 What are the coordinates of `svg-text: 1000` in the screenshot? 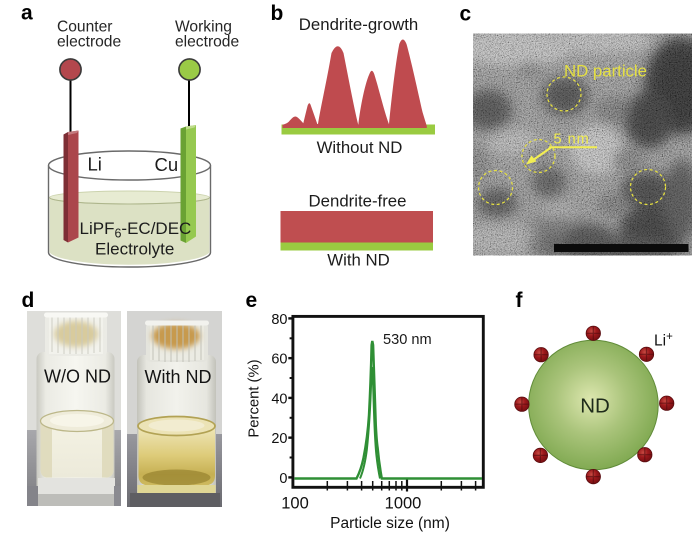 It's located at (403, 504).